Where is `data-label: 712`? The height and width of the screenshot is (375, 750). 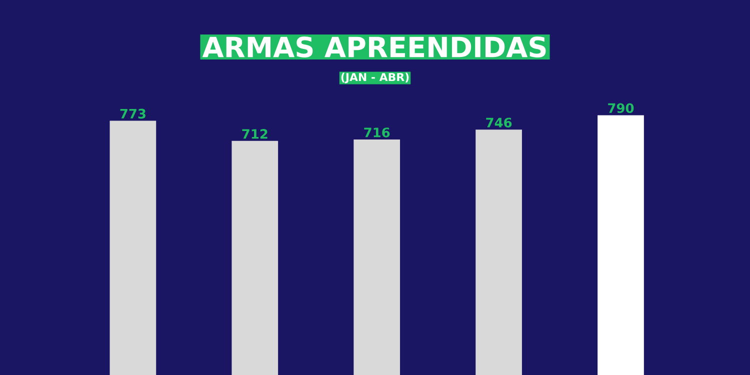 data-label: 712 is located at coordinates (255, 134).